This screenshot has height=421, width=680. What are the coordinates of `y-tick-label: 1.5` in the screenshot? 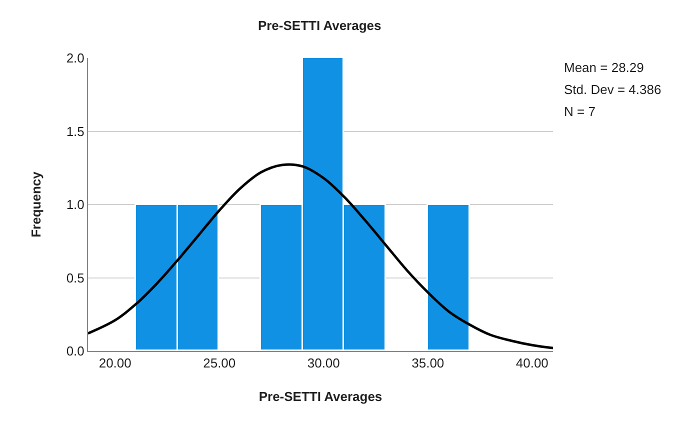 It's located at (75, 131).